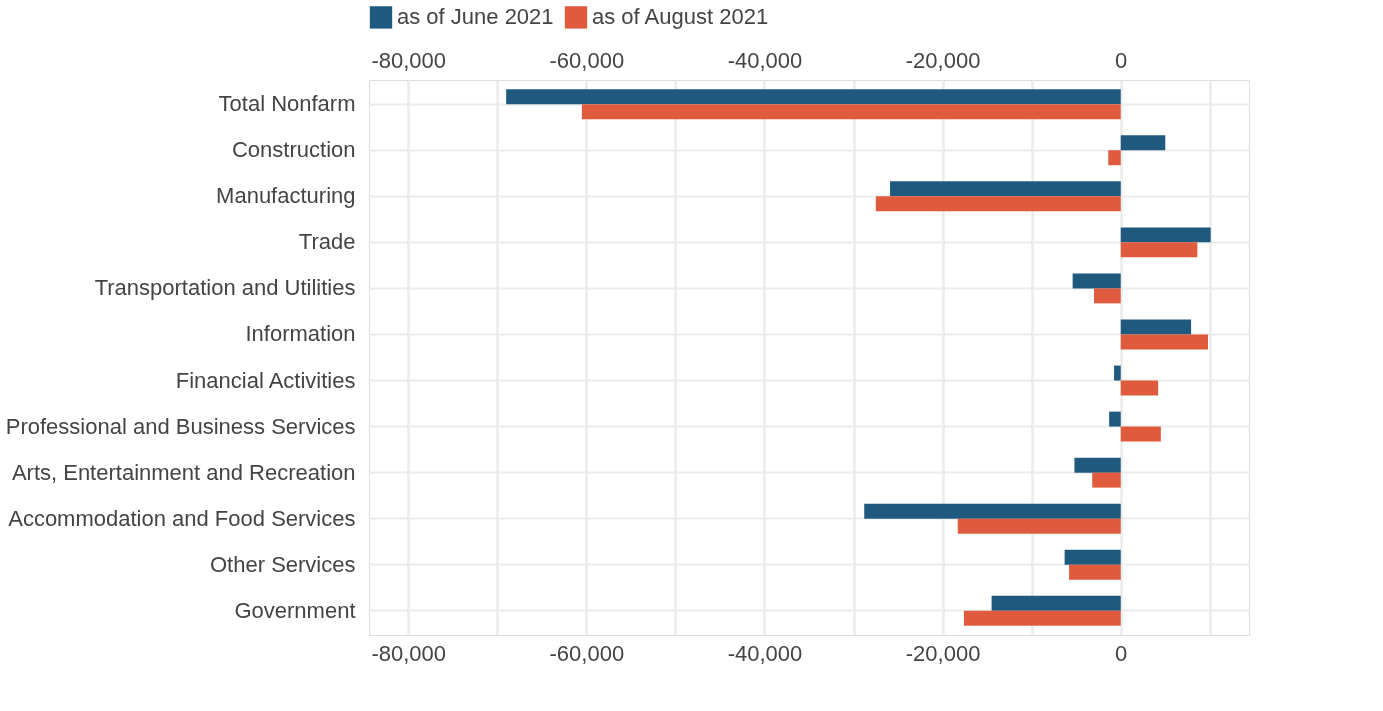 The height and width of the screenshot is (711, 1383). What do you see at coordinates (183, 472) in the screenshot?
I see `y-tick-label: Arts, Entertainment and Recreation` at bounding box center [183, 472].